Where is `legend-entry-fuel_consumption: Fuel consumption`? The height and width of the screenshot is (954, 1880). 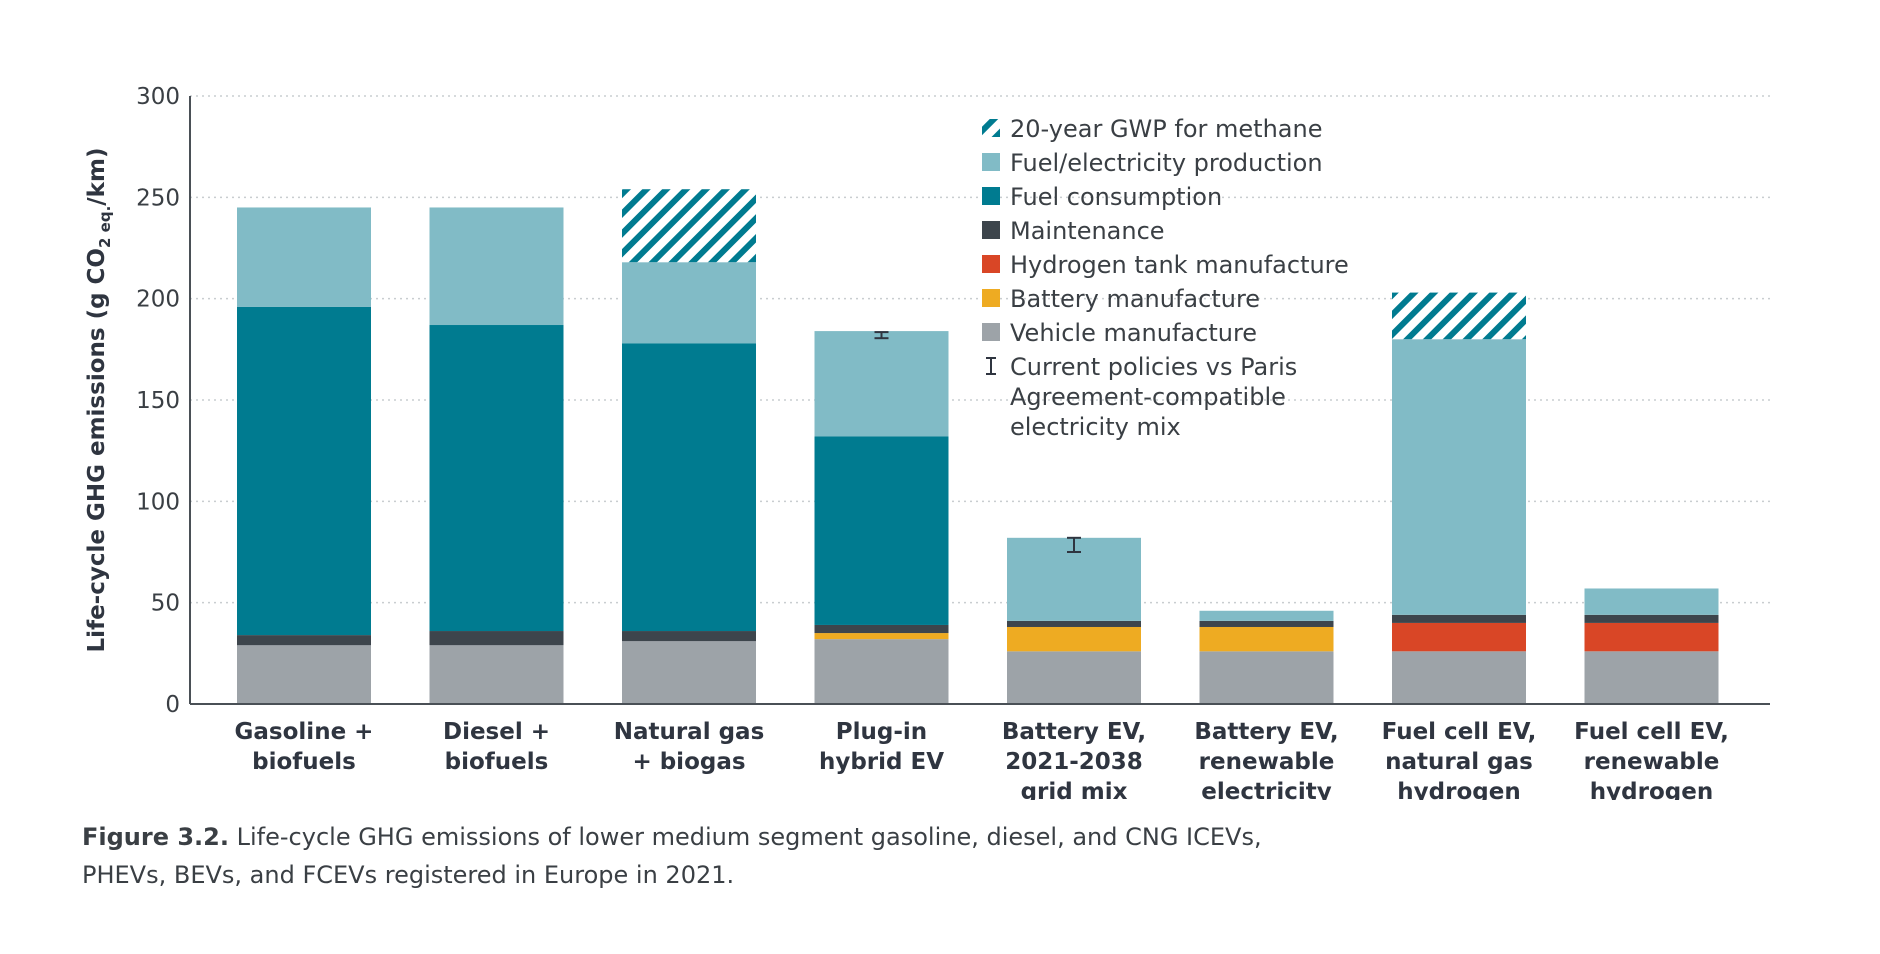
legend-entry-fuel_consumption: Fuel consumption is located at coordinates (1102, 197).